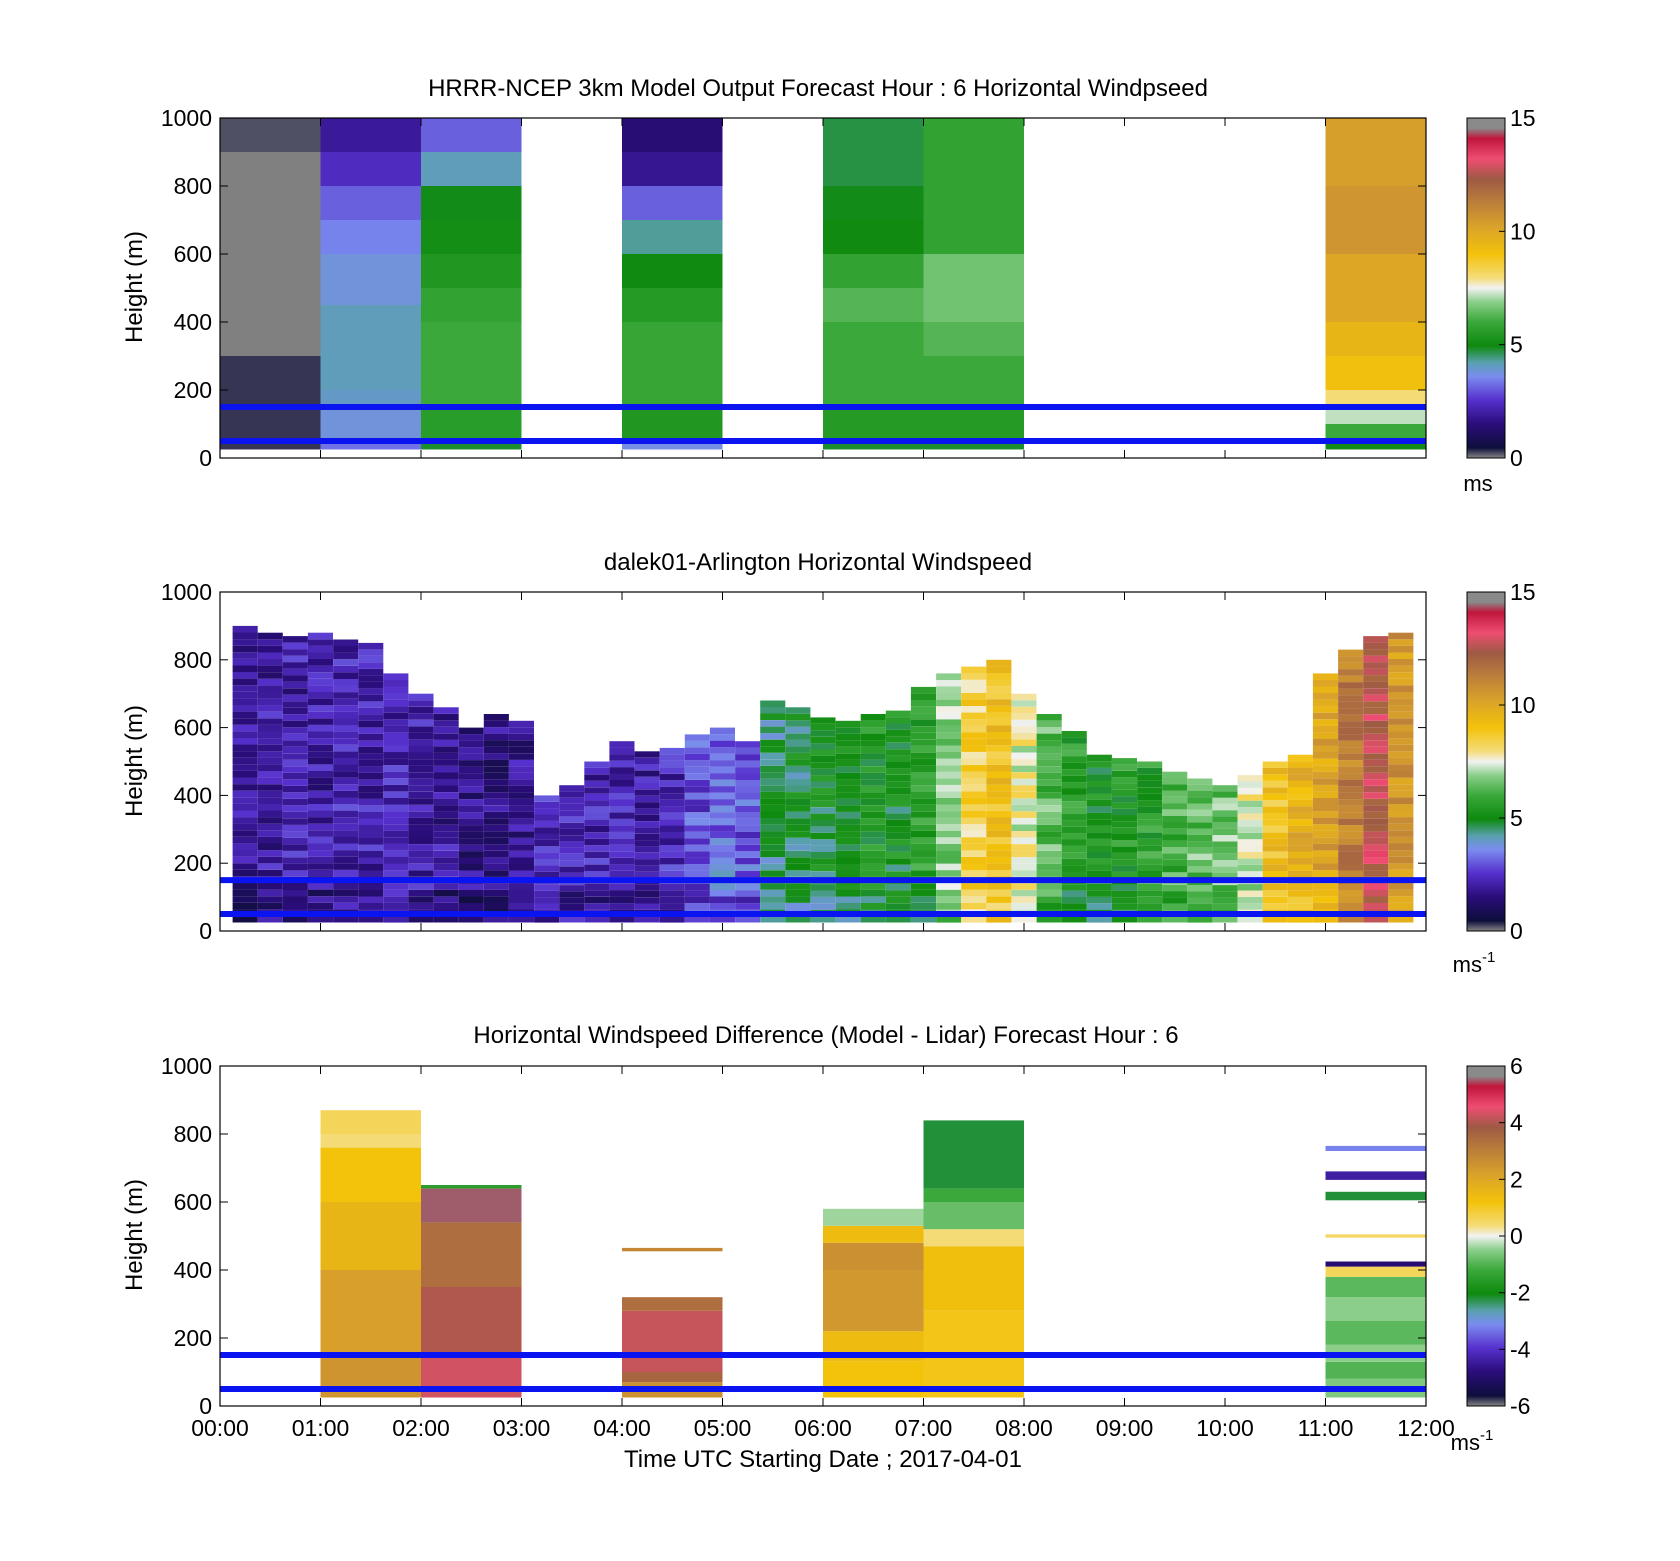 The height and width of the screenshot is (1561, 1680). I want to click on colorbar-tick-label: -6, so click(1520, 1406).